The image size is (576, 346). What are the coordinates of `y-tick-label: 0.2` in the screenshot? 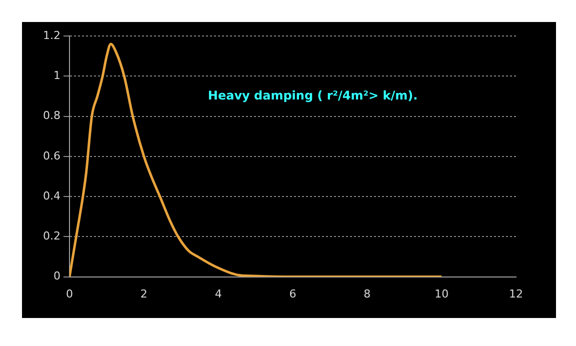 It's located at (51, 236).